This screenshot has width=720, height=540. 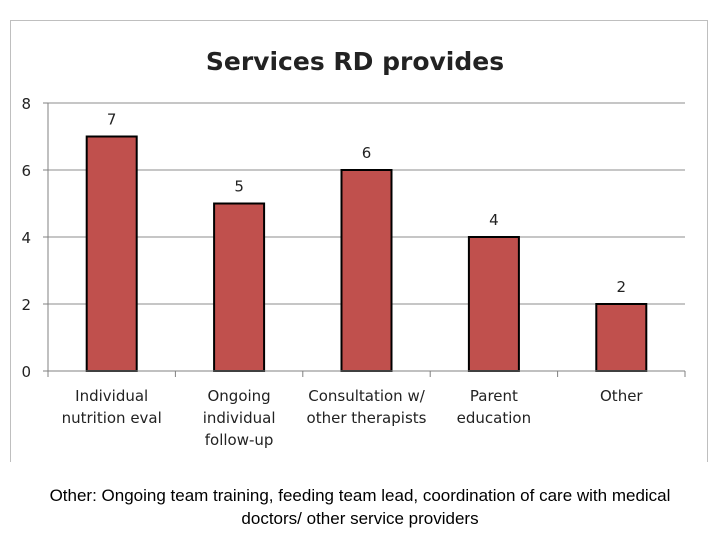 I want to click on y-tick-label-0: 0, so click(x=26, y=372).